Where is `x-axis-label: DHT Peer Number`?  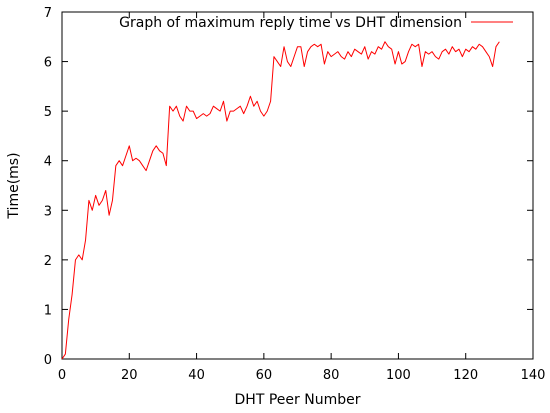
x-axis-label: DHT Peer Number is located at coordinates (298, 400).